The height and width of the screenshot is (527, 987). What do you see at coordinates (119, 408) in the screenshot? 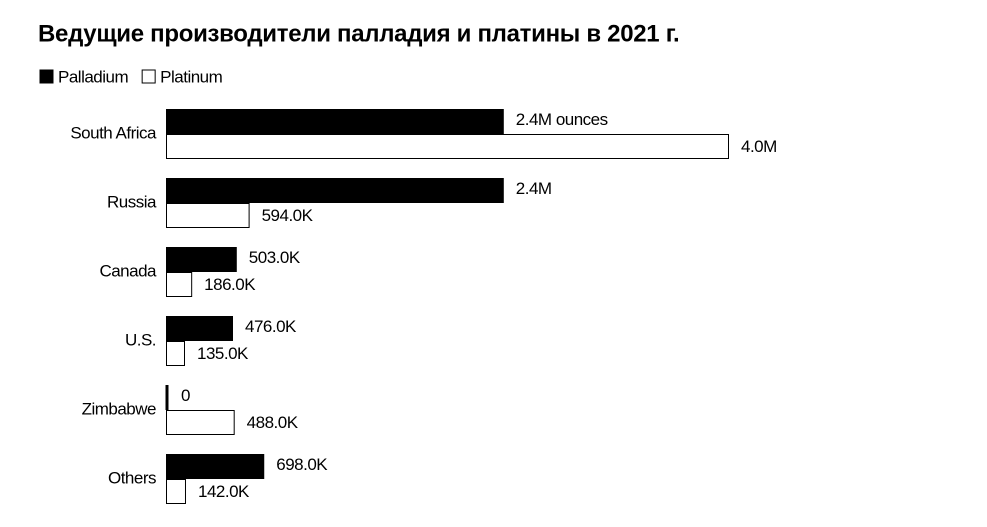
I see `y-tick-label: Zimbabwe` at bounding box center [119, 408].